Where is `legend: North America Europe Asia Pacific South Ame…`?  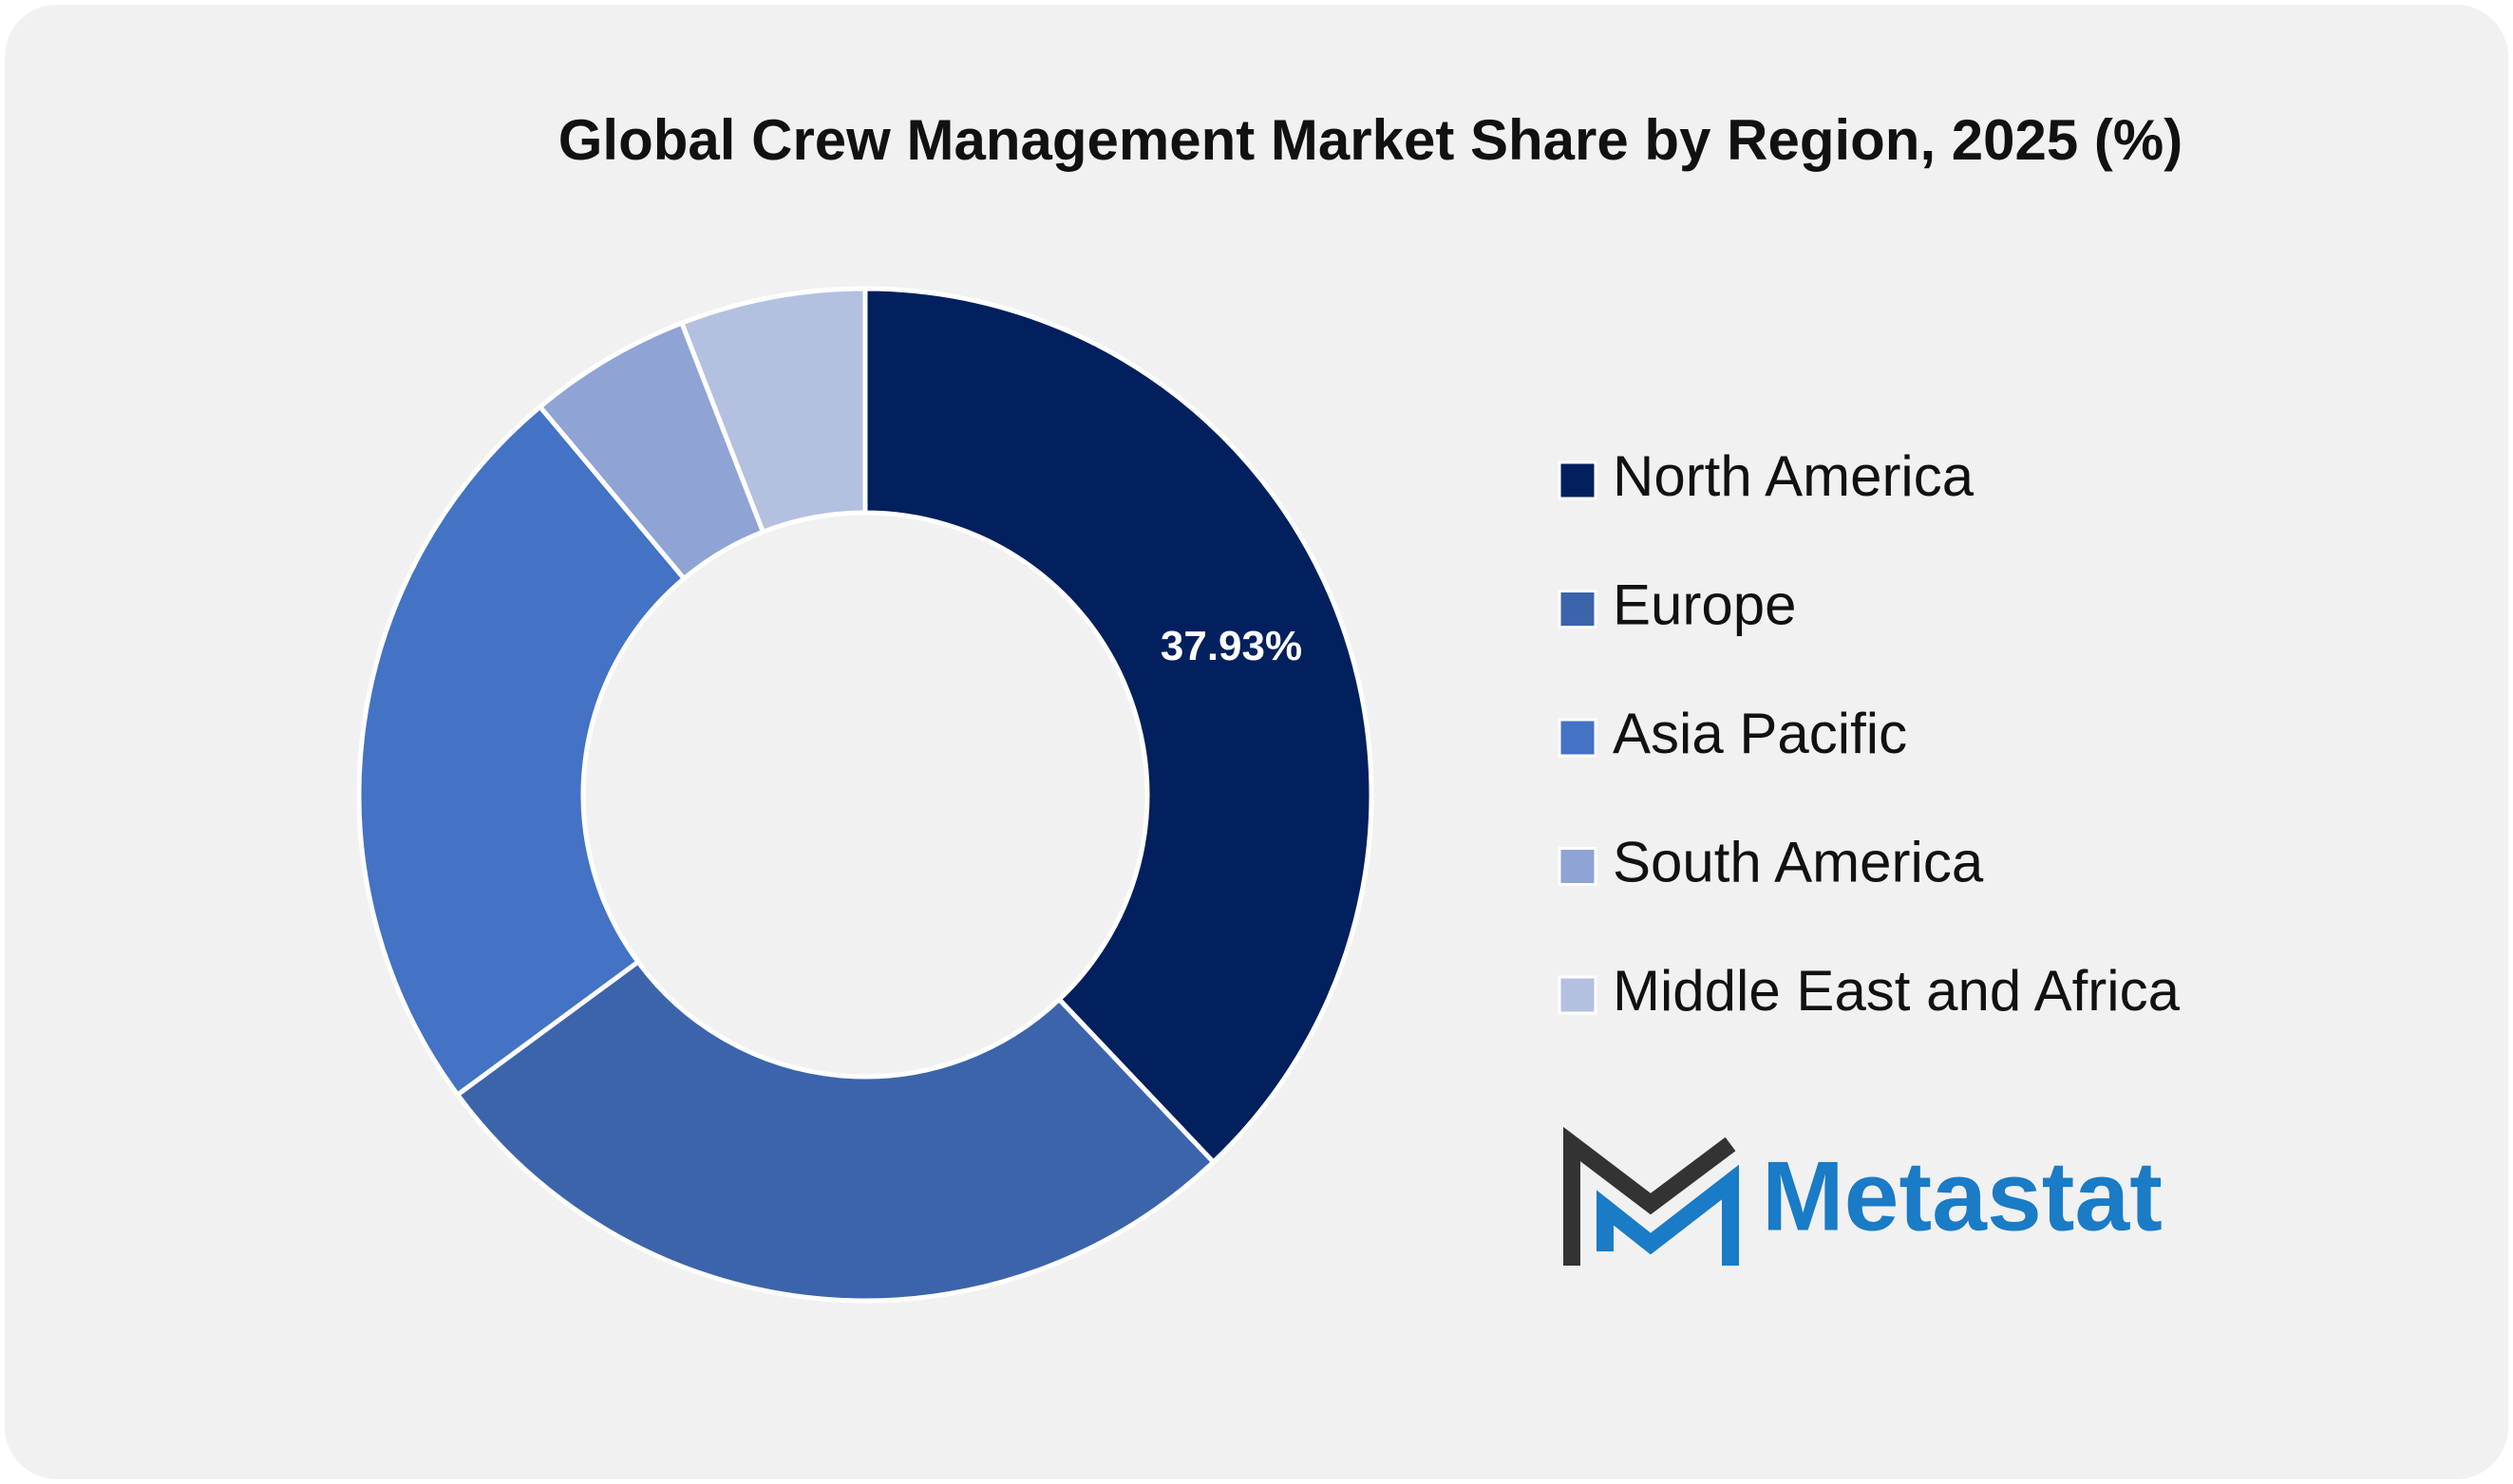
legend: North America Europe Asia Pacific South Ame… is located at coordinates (1870, 733).